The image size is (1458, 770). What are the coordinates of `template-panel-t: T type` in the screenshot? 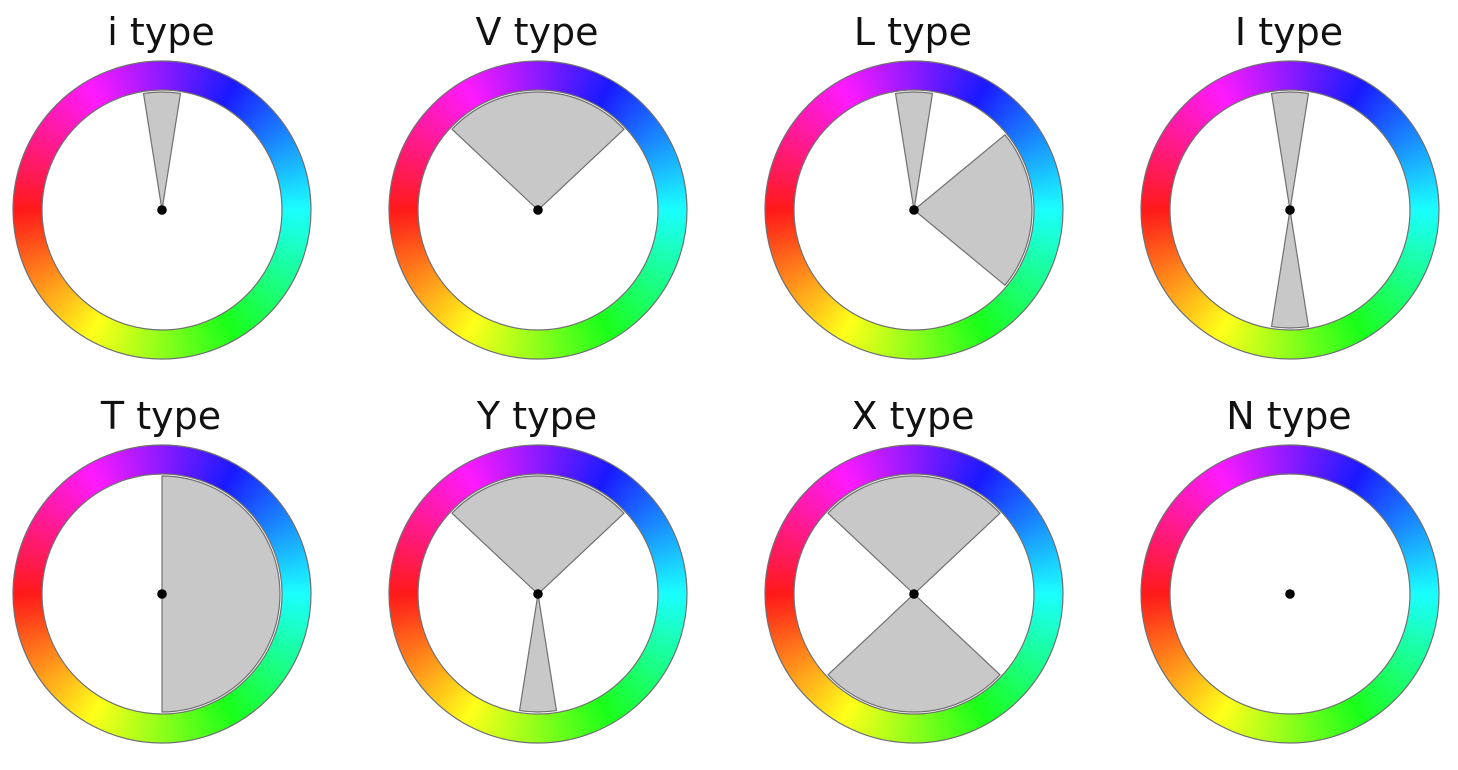 It's located at (161, 569).